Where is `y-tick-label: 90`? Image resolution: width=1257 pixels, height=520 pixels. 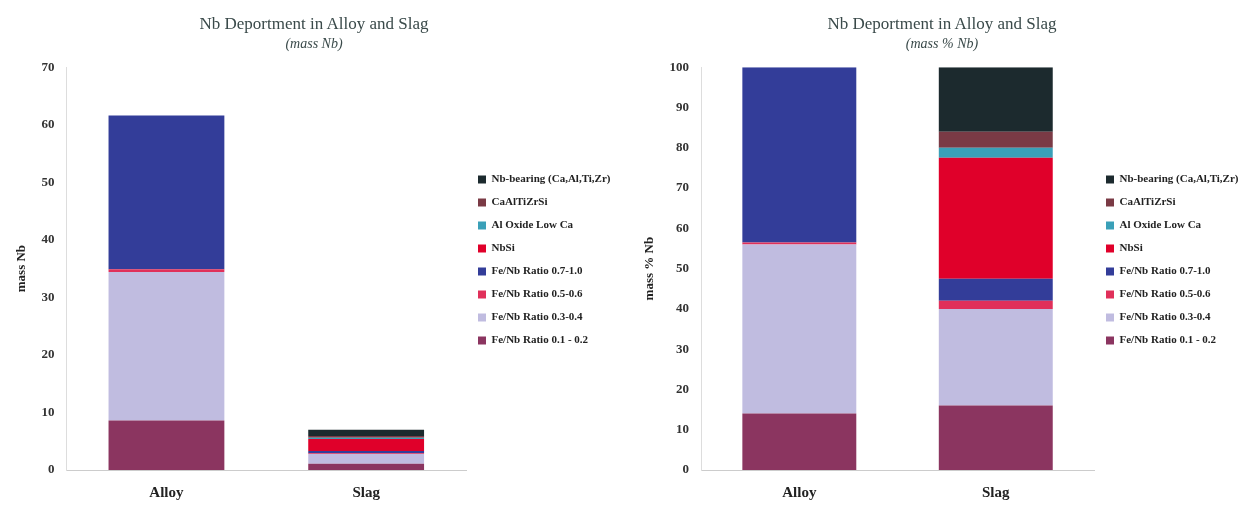 y-tick-label: 90 is located at coordinates (683, 106).